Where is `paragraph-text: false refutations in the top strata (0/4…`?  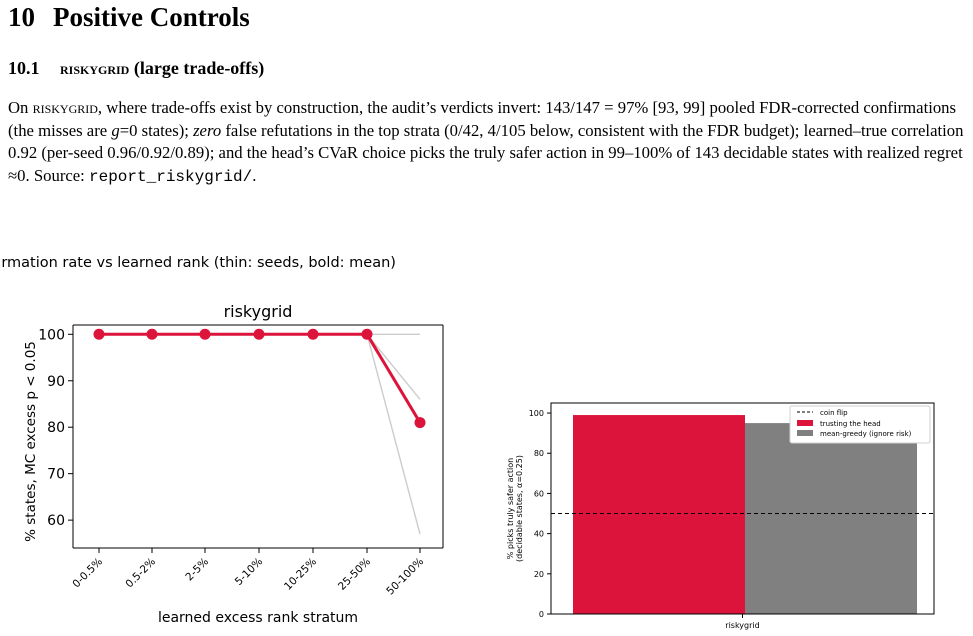 paragraph-text: false refutations in the top strata (0/4… is located at coordinates (486, 152).